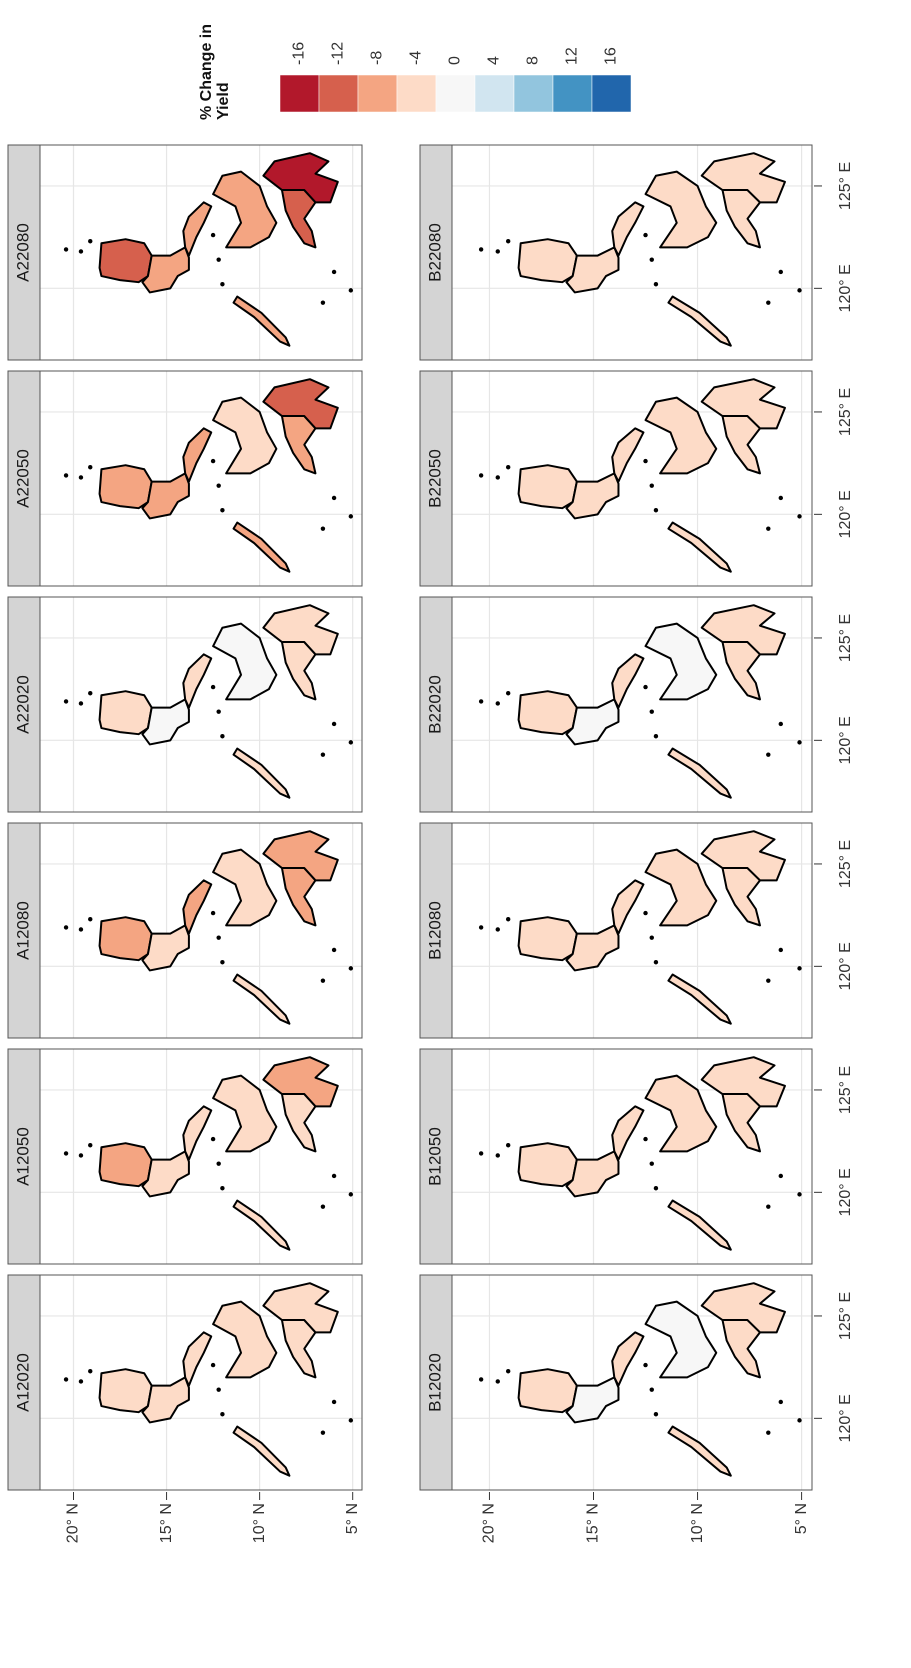  What do you see at coordinates (22, 1156) in the screenshot?
I see `strip-text: A12050` at bounding box center [22, 1156].